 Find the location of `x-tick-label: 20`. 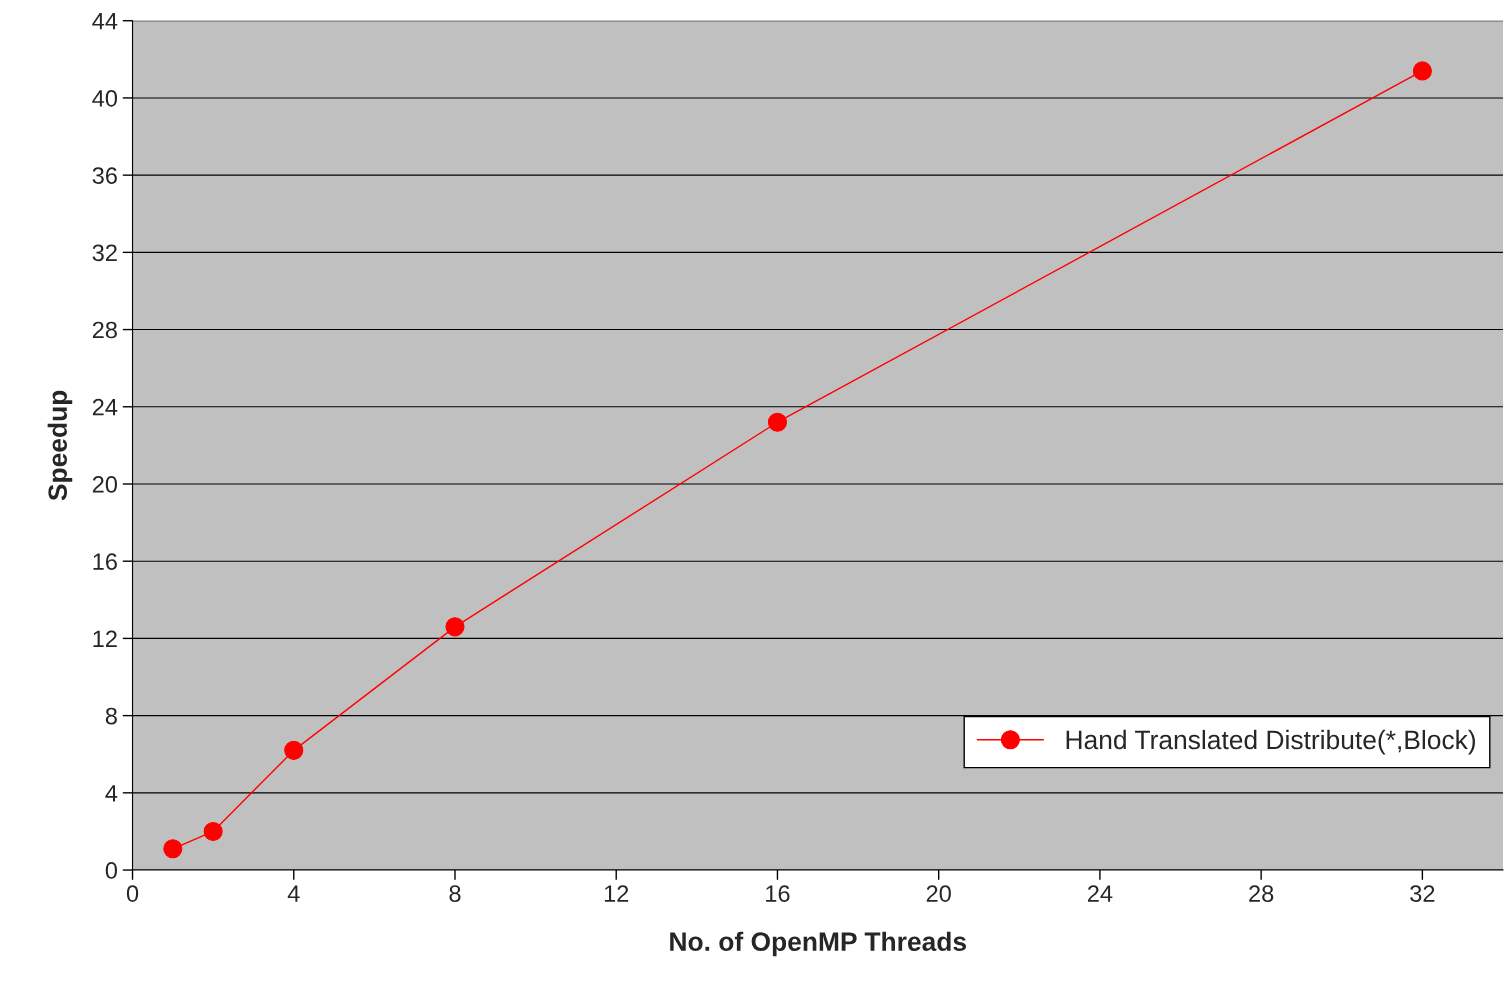

x-tick-label: 20 is located at coordinates (938, 893).